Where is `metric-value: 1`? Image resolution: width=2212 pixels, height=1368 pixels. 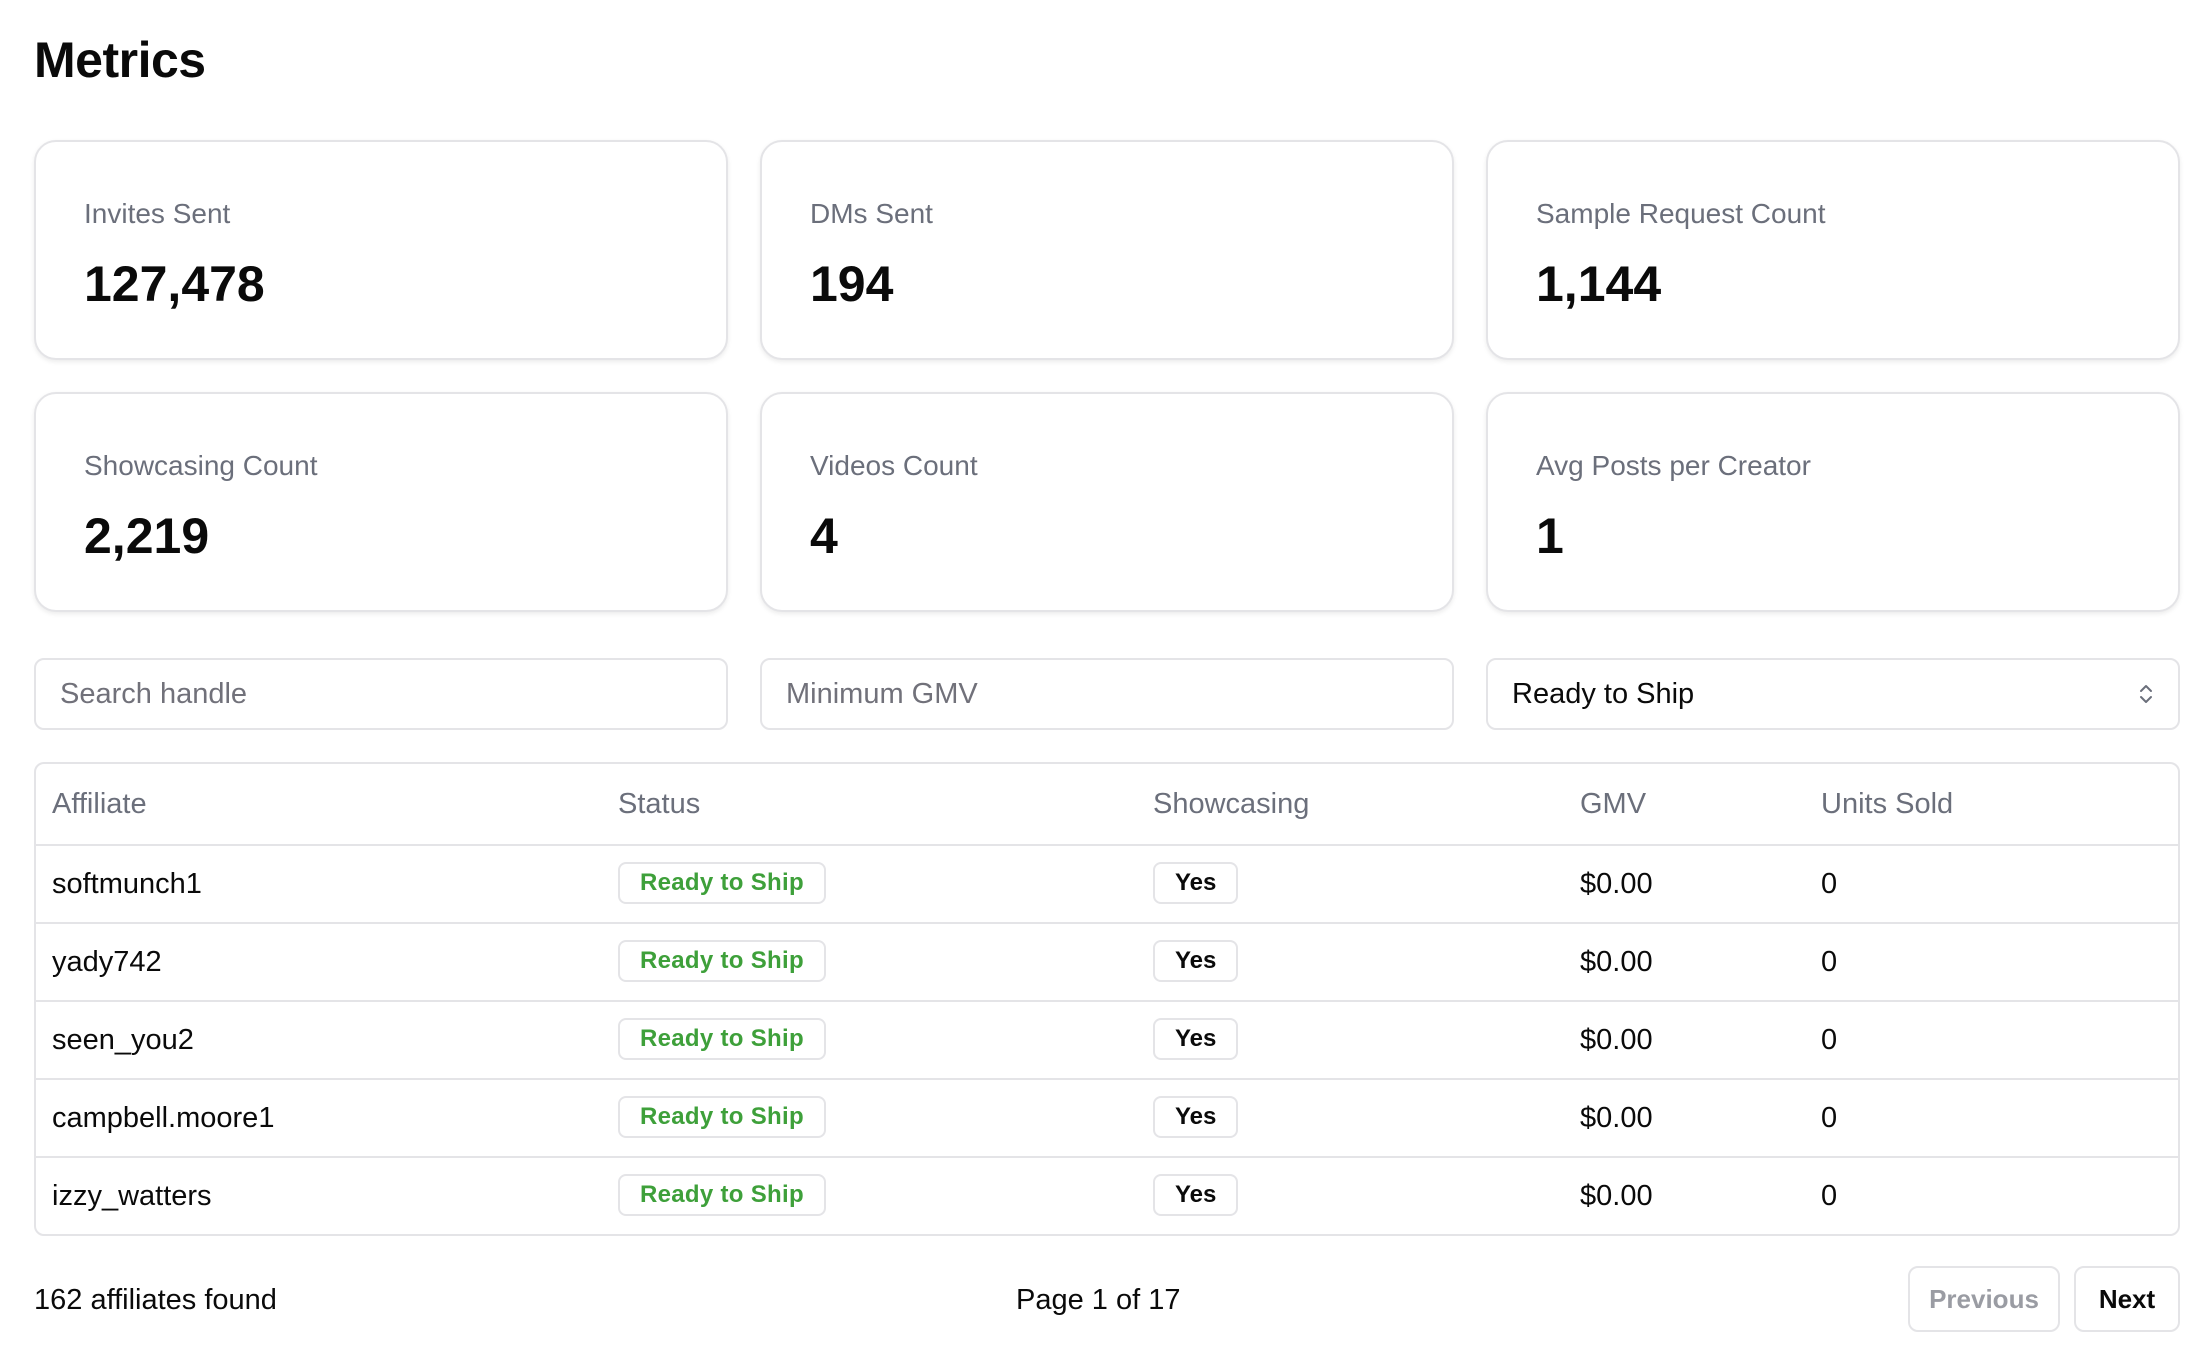 metric-value: 1 is located at coordinates (1550, 536).